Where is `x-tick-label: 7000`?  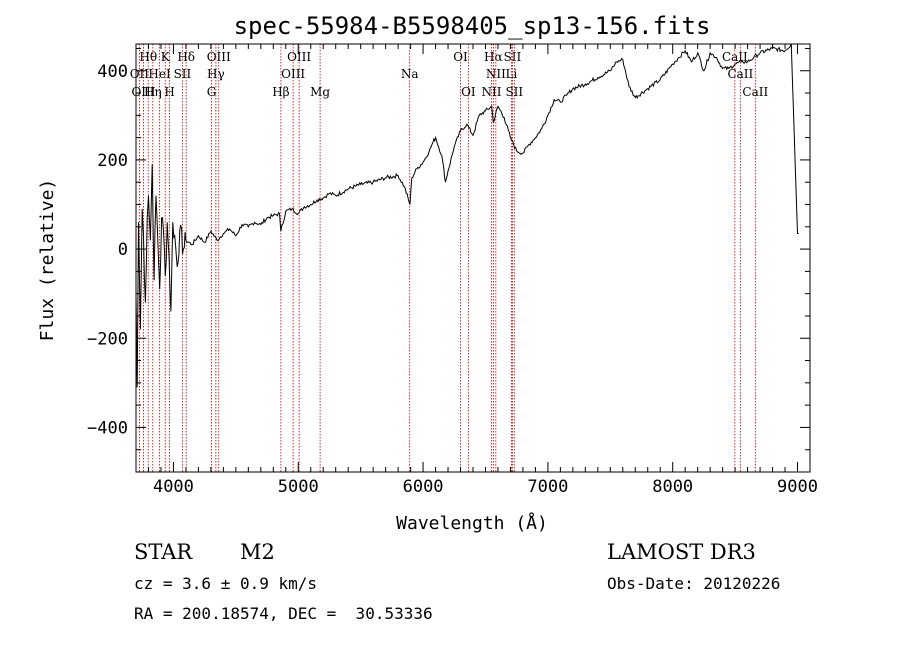 x-tick-label: 7000 is located at coordinates (547, 487).